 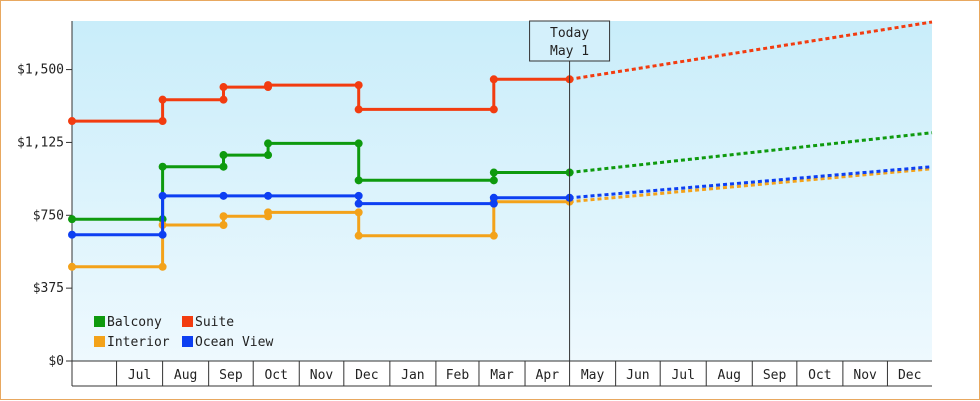 I want to click on today-box, so click(x=570, y=41).